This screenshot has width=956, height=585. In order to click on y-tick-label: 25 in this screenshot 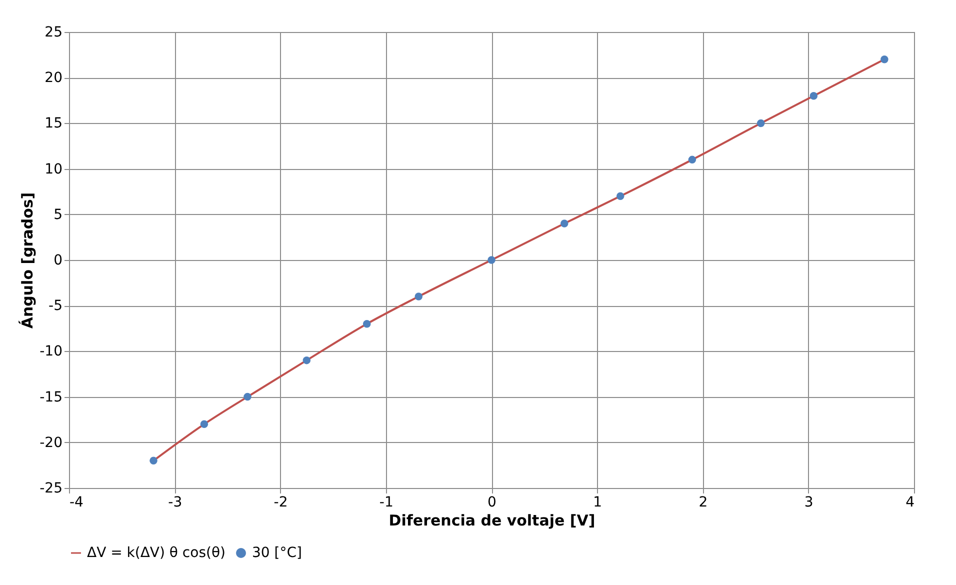, I will do `click(53, 32)`.